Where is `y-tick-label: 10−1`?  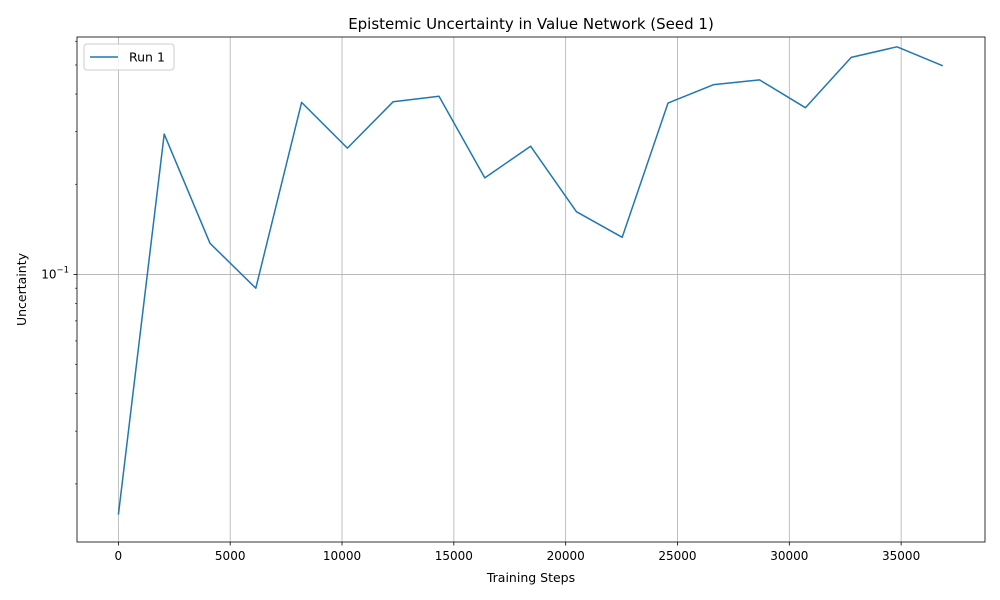
y-tick-label: 10−1 is located at coordinates (55, 273).